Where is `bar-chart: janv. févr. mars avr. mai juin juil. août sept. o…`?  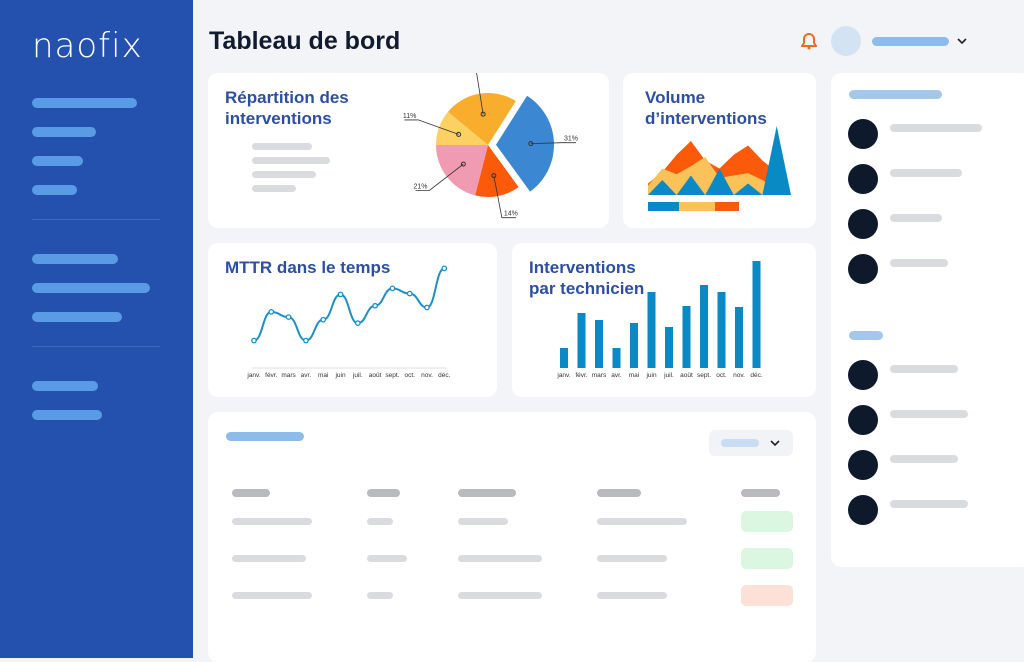
bar-chart: janv. févr. mars avr. mai juin juil. août sept. o… is located at coordinates (659, 320).